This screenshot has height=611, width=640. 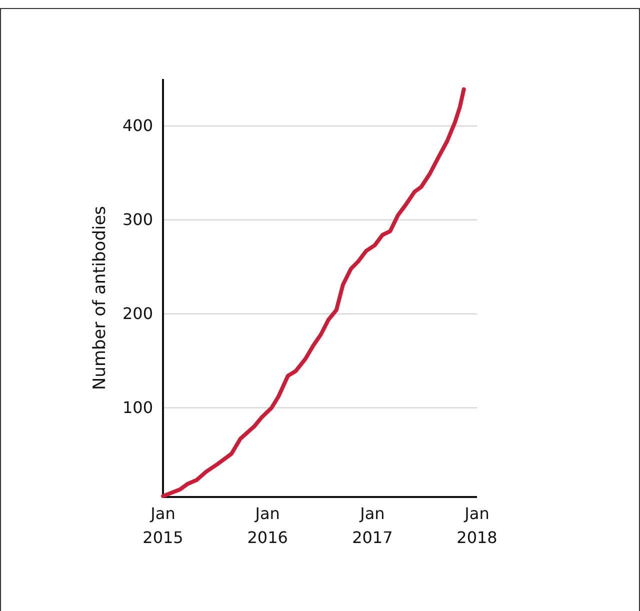 What do you see at coordinates (137, 126) in the screenshot?
I see `y-tick-label: 400` at bounding box center [137, 126].